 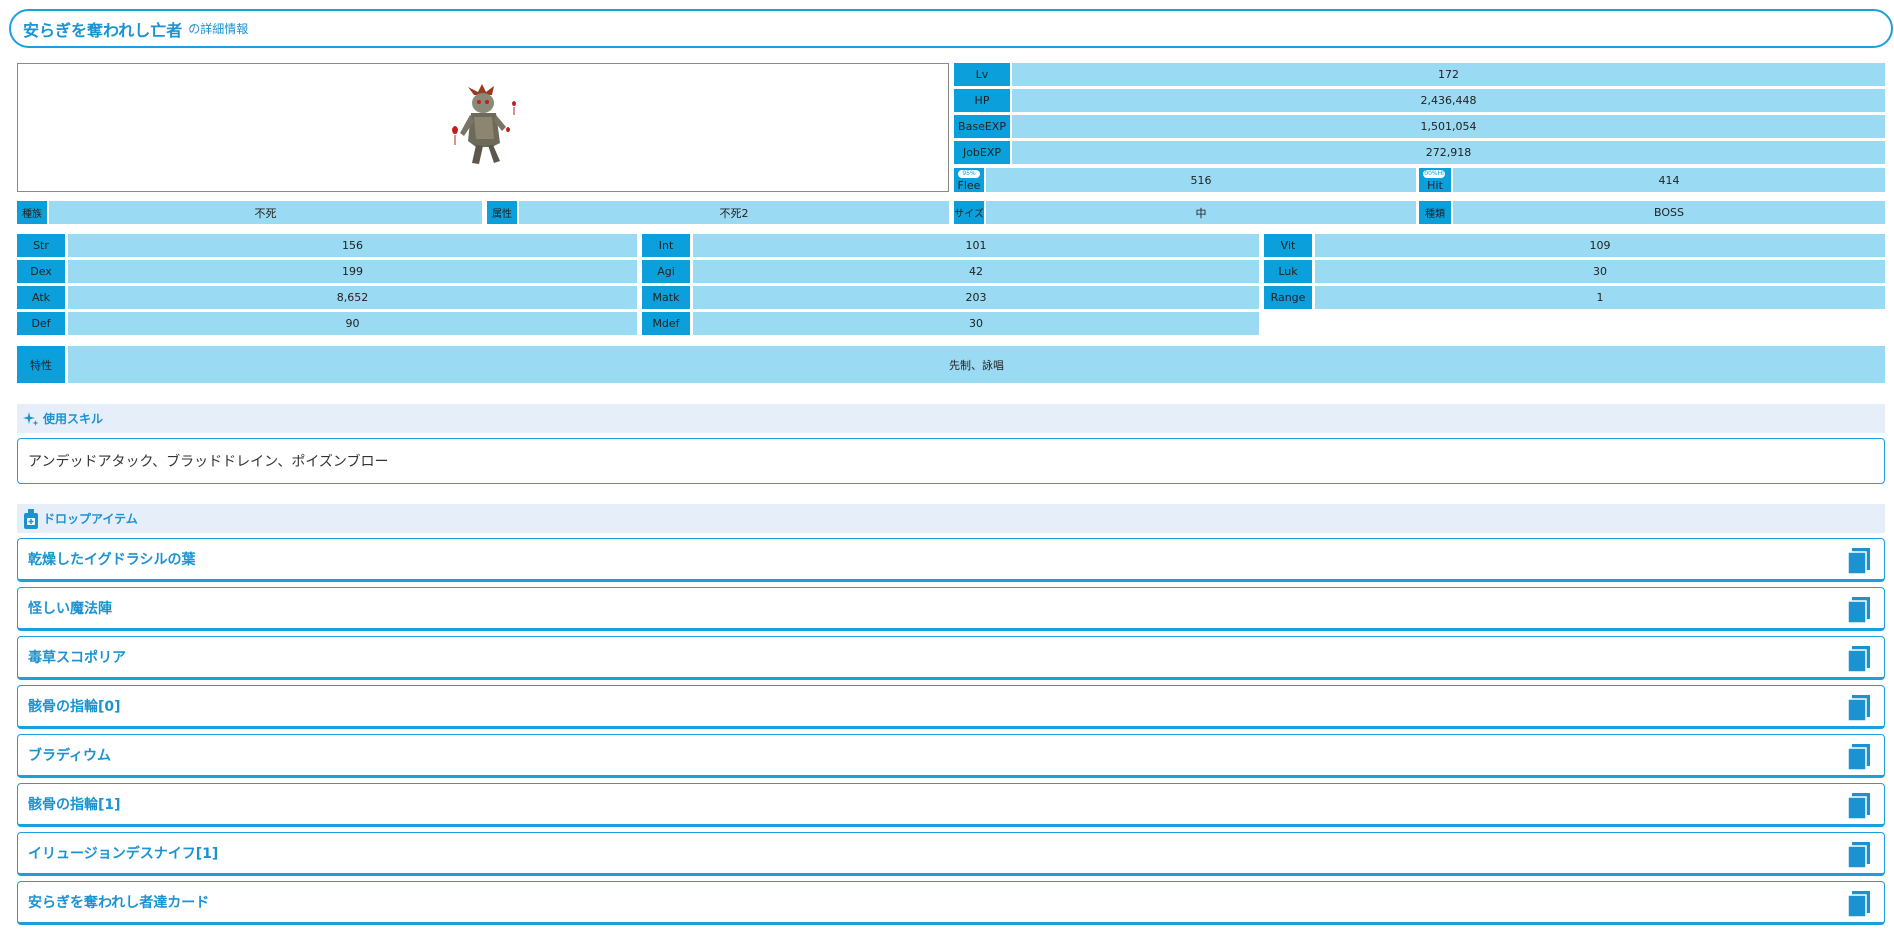 I want to click on hit-label-cell: 100%HIT Hit, so click(x=1435, y=180).